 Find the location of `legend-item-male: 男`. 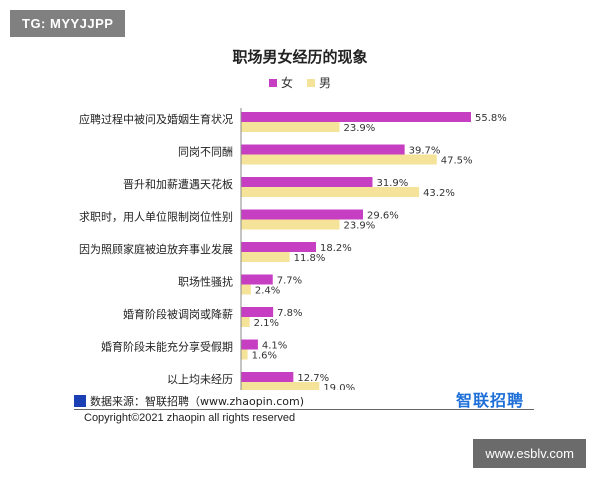

legend-item-male: 男 is located at coordinates (319, 82).